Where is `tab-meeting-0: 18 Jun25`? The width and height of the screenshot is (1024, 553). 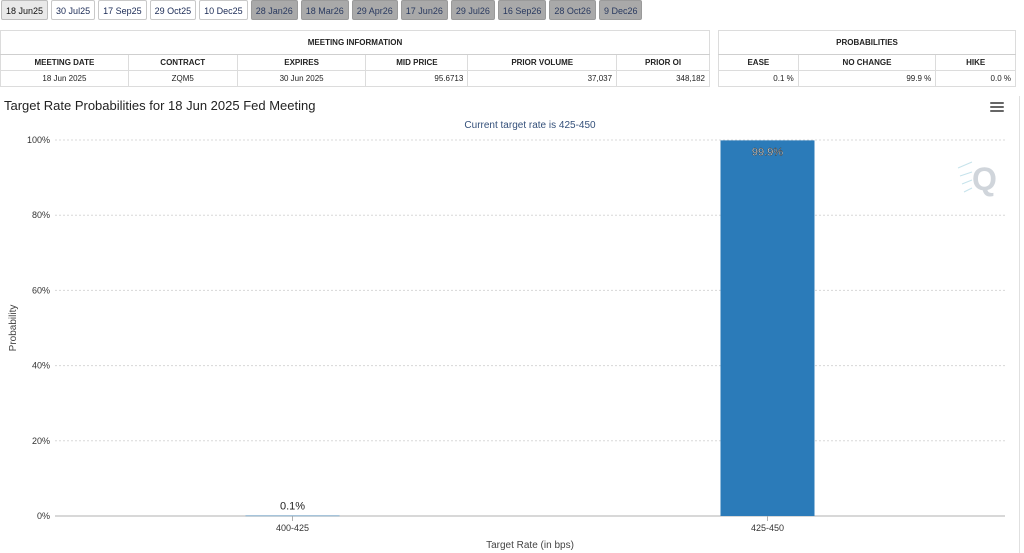
tab-meeting-0: 18 Jun25 is located at coordinates (25, 10).